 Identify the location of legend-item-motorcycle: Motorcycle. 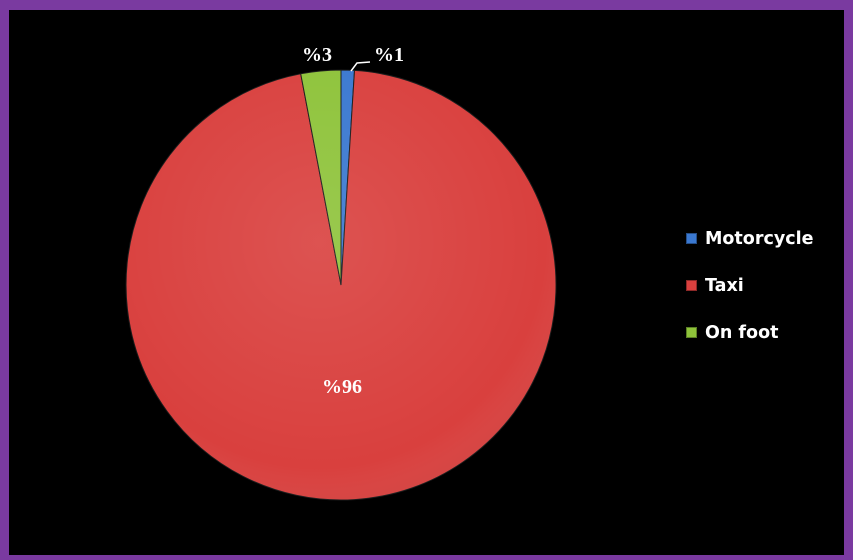
(766, 239).